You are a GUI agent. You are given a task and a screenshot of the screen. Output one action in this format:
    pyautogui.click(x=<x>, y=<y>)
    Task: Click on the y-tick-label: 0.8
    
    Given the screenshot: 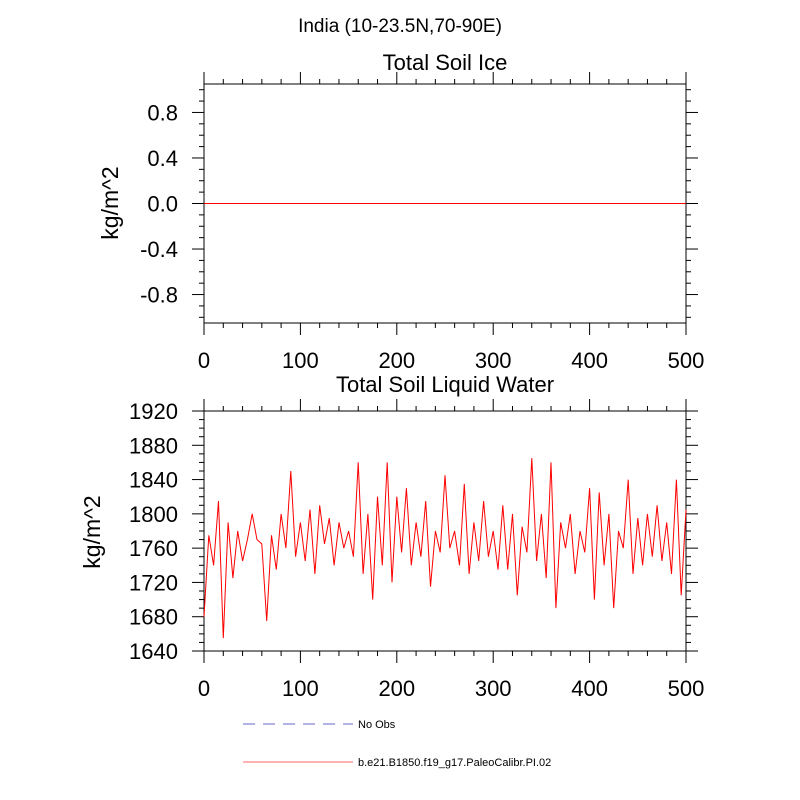 What is the action you would take?
    pyautogui.click(x=162, y=112)
    